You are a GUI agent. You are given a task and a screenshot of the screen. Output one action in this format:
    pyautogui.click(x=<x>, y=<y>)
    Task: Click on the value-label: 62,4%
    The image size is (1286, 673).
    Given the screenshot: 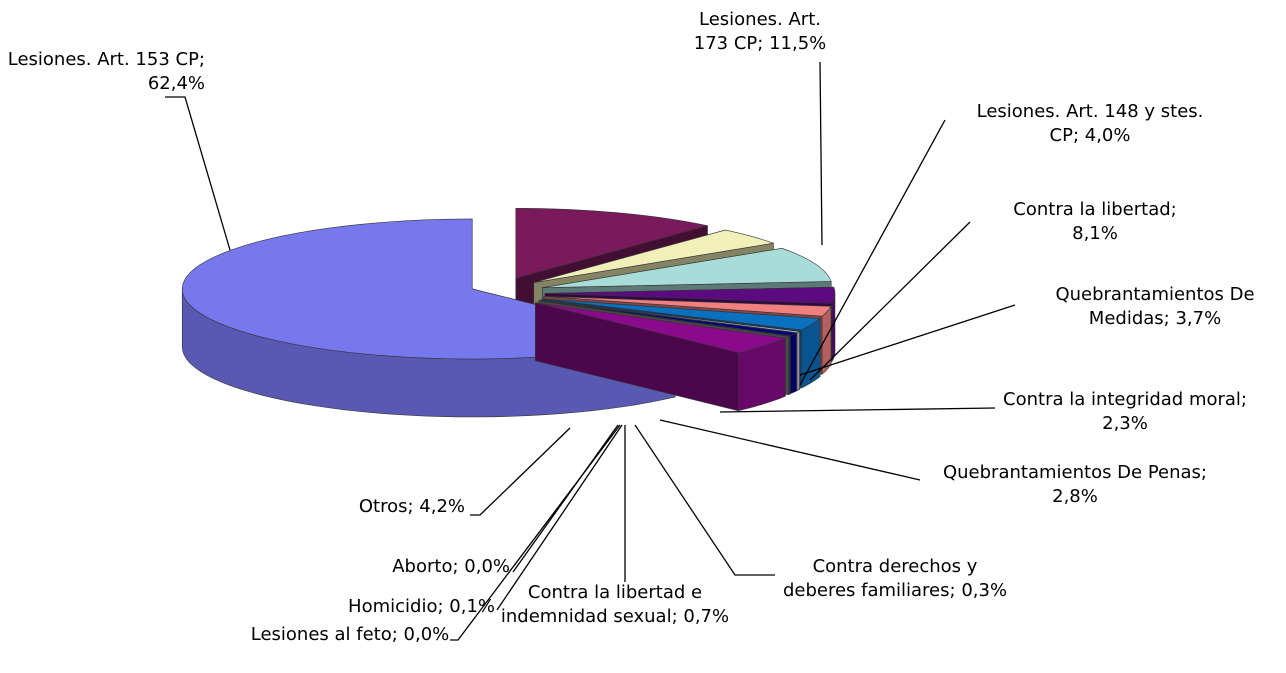 What is the action you would take?
    pyautogui.click(x=176, y=83)
    